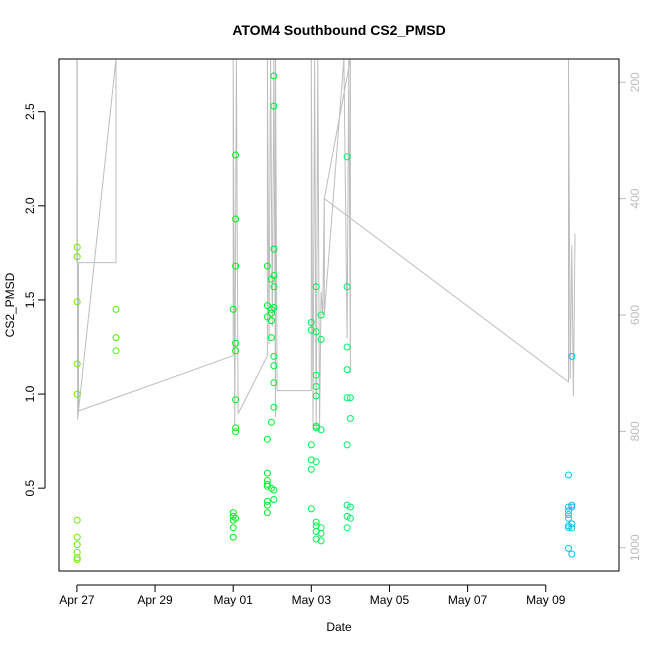 The image size is (650, 655). Describe the element at coordinates (390, 600) in the screenshot. I see `x-tick-label: May 05` at that location.